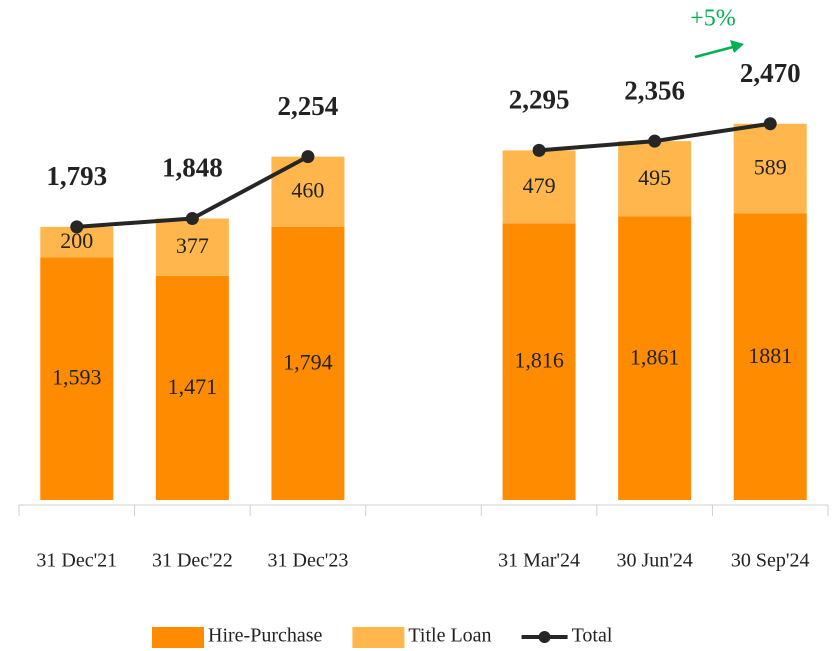 The image size is (836, 651). Describe the element at coordinates (308, 561) in the screenshot. I see `x-tick-label: 31 Dec'23` at that location.